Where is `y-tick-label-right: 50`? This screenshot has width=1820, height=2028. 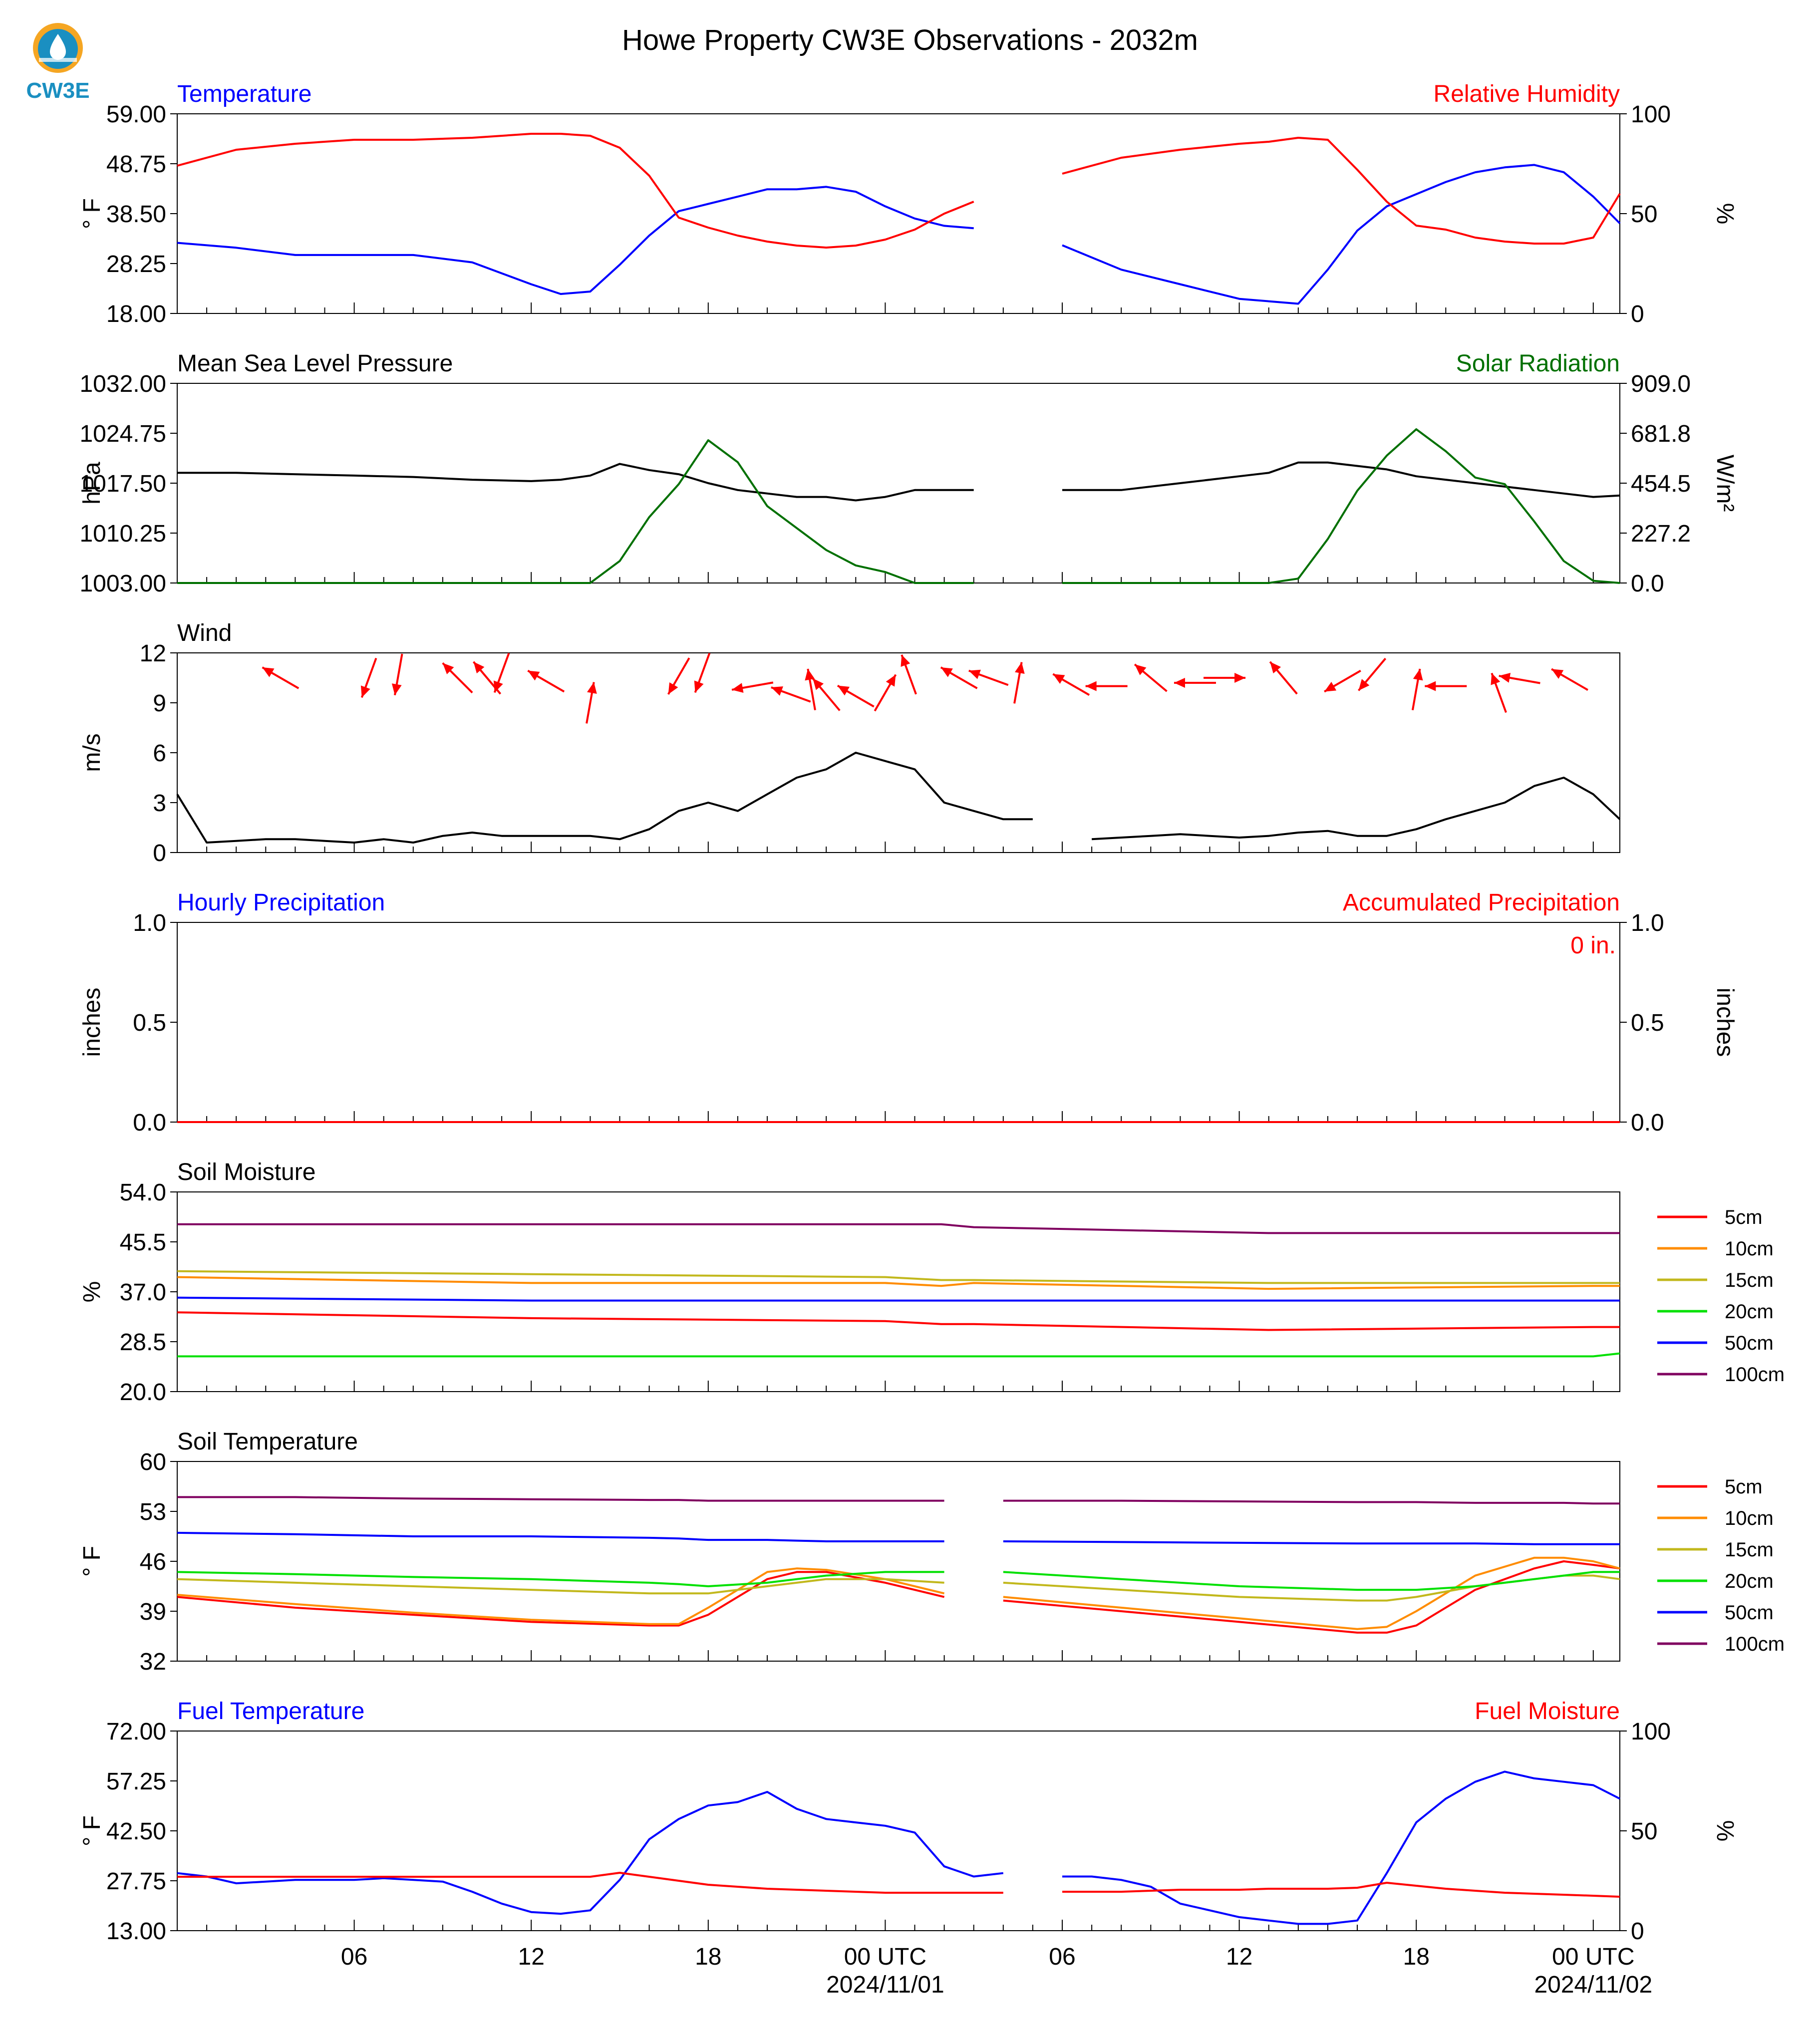
y-tick-label-right: 50 is located at coordinates (1644, 1831).